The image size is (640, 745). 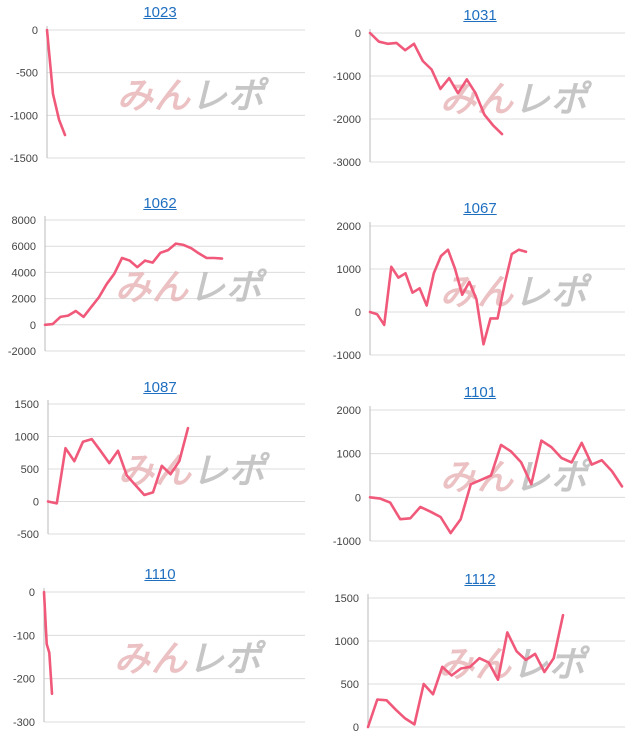 I want to click on line-chart: 0 -500 -1000 -1500 みんレポ, so click(x=157, y=95).